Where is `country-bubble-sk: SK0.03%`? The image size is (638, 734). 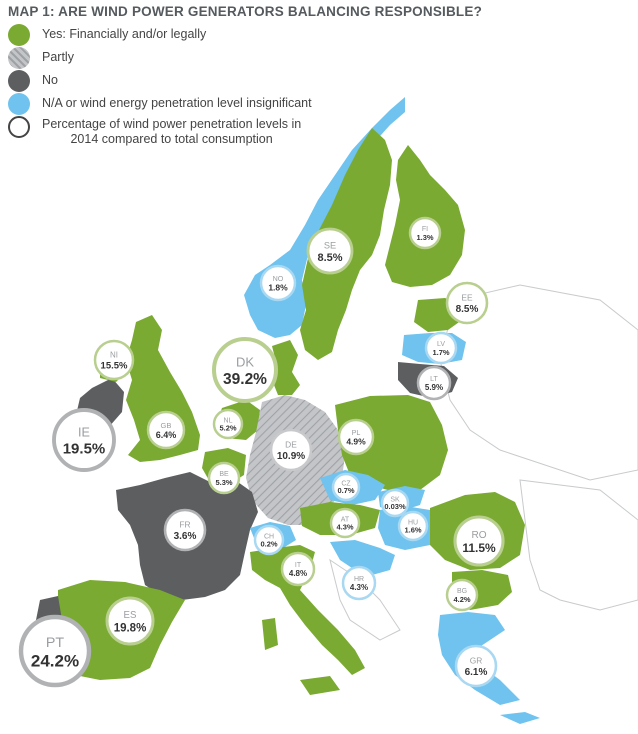
country-bubble-sk: SK0.03% is located at coordinates (395, 503).